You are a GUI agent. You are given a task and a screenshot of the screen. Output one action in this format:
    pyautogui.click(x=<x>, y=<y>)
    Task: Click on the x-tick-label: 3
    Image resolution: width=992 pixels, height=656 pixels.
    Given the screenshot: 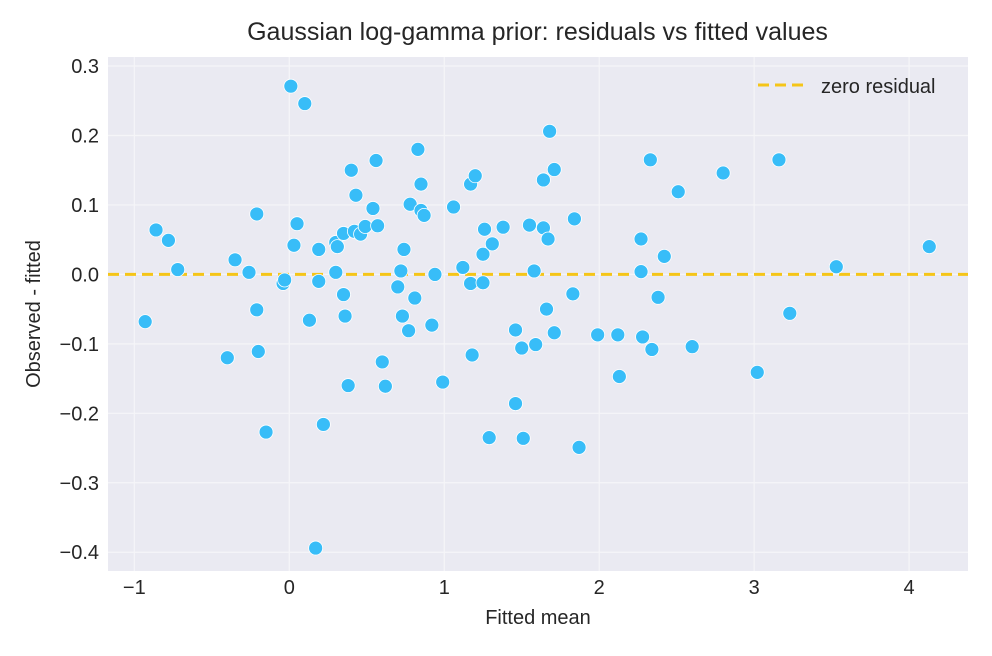 What is the action you would take?
    pyautogui.click(x=754, y=588)
    